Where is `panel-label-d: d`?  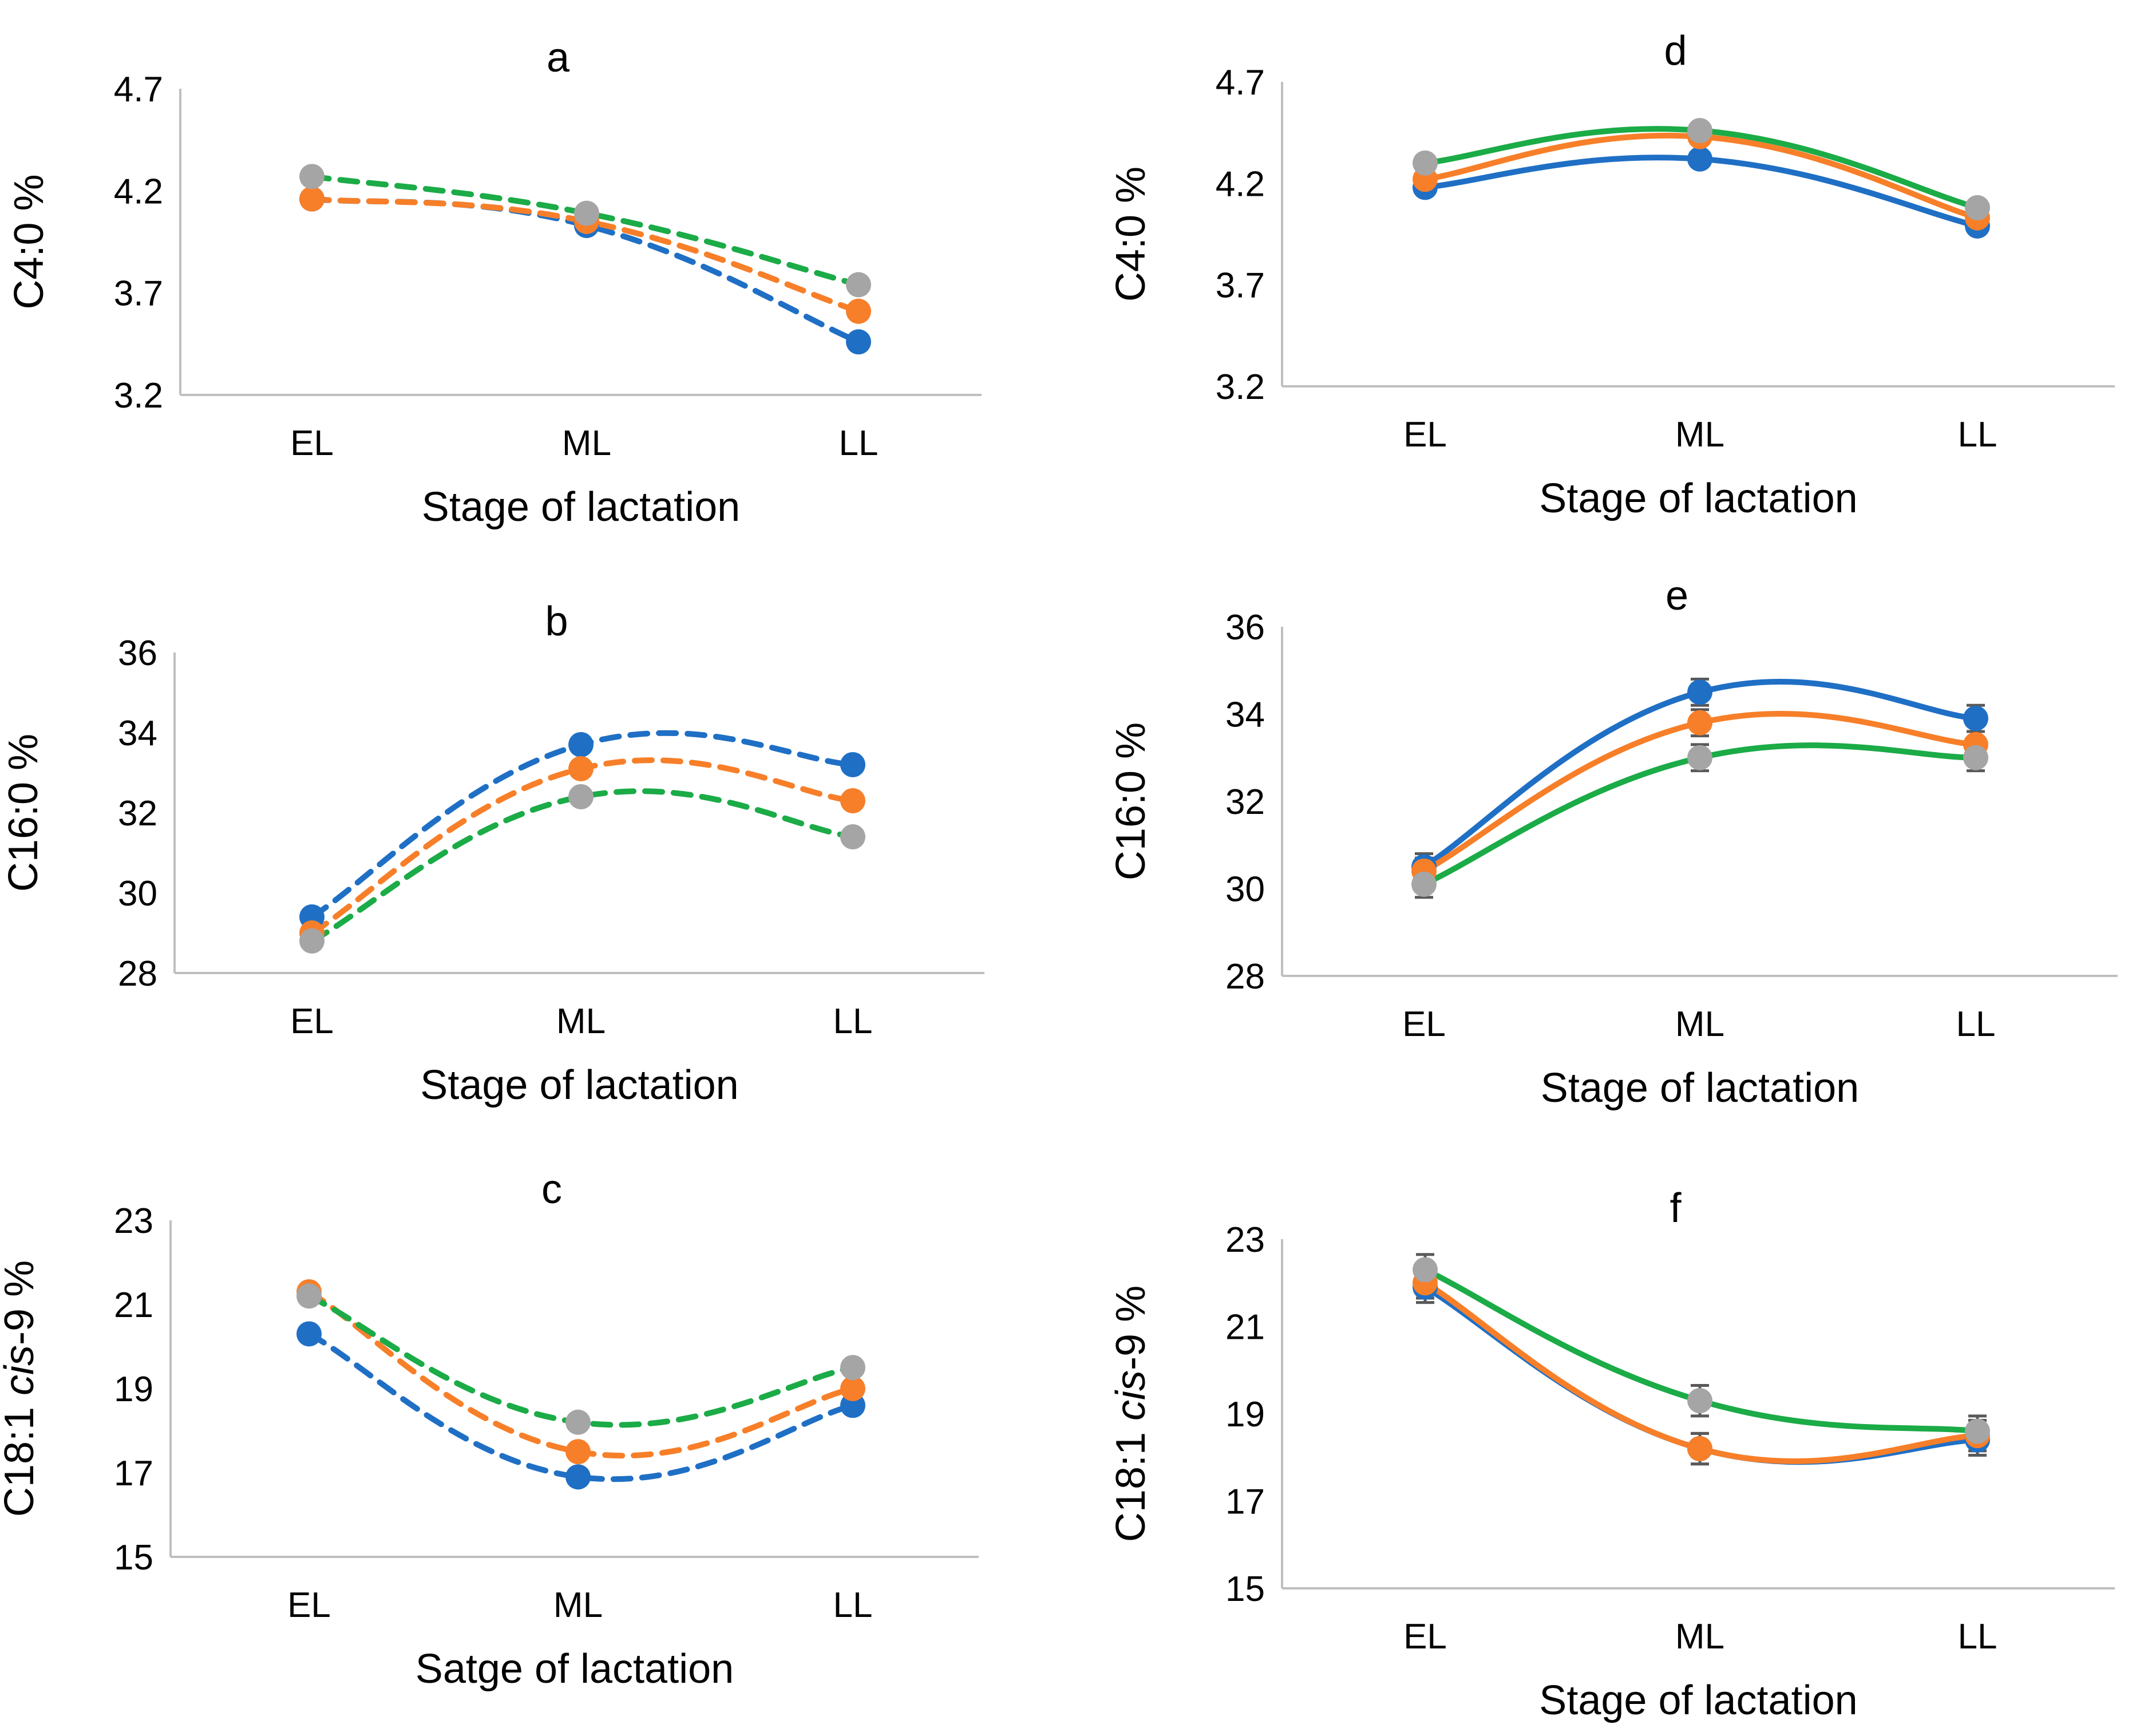 panel-label-d: d is located at coordinates (1675, 51).